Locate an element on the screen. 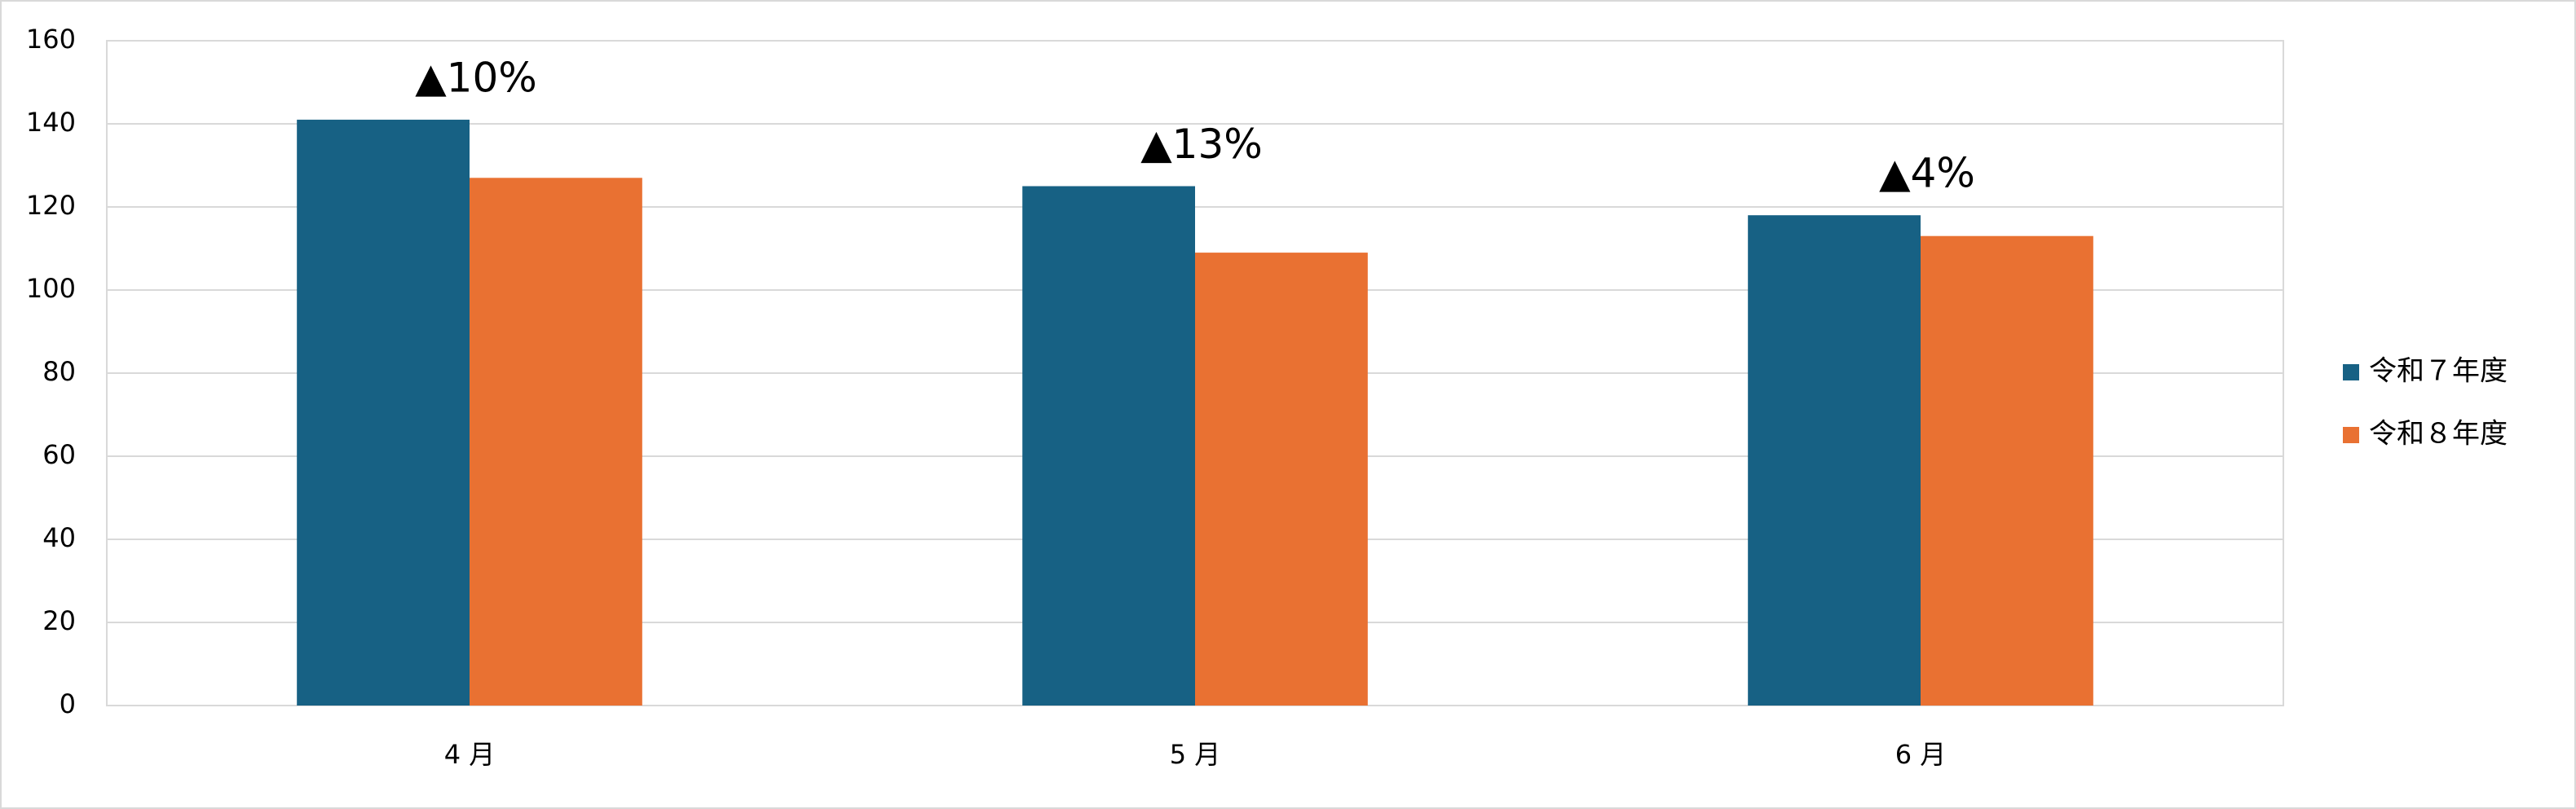  legend-label: 令和８年度 is located at coordinates (2438, 434).